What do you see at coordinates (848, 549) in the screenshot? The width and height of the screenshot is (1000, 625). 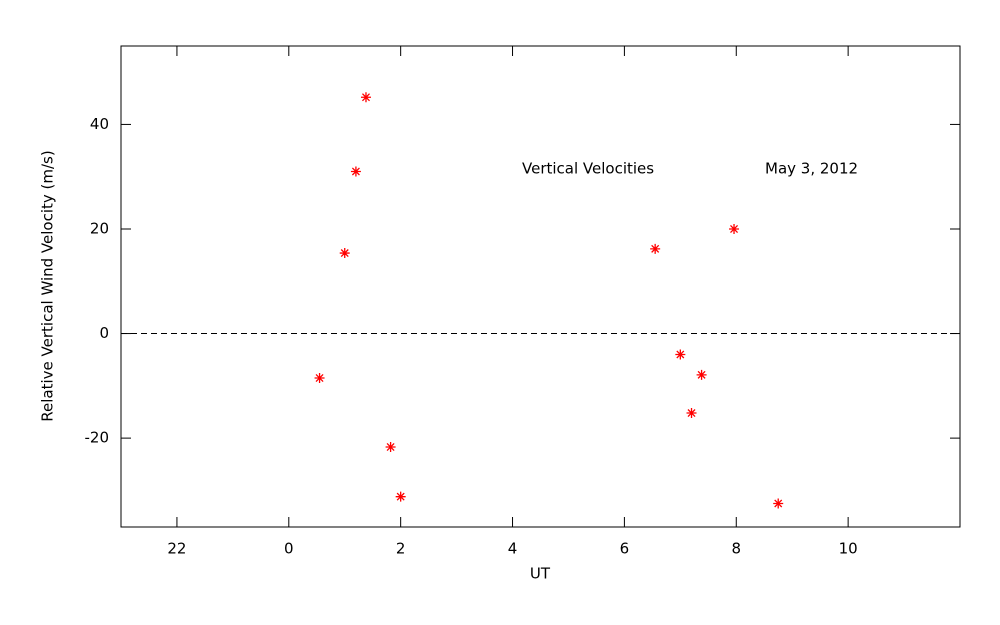 I see `x-tick-label: 10` at bounding box center [848, 549].